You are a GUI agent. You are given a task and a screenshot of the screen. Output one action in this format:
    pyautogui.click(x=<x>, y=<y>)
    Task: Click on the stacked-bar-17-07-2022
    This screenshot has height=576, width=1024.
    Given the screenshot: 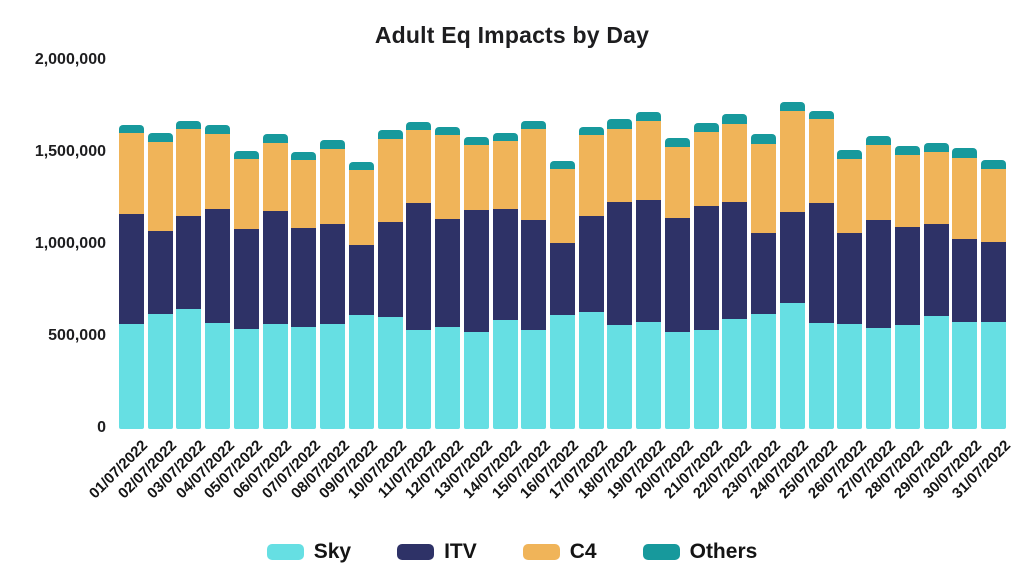 What is the action you would take?
    pyautogui.click(x=591, y=278)
    